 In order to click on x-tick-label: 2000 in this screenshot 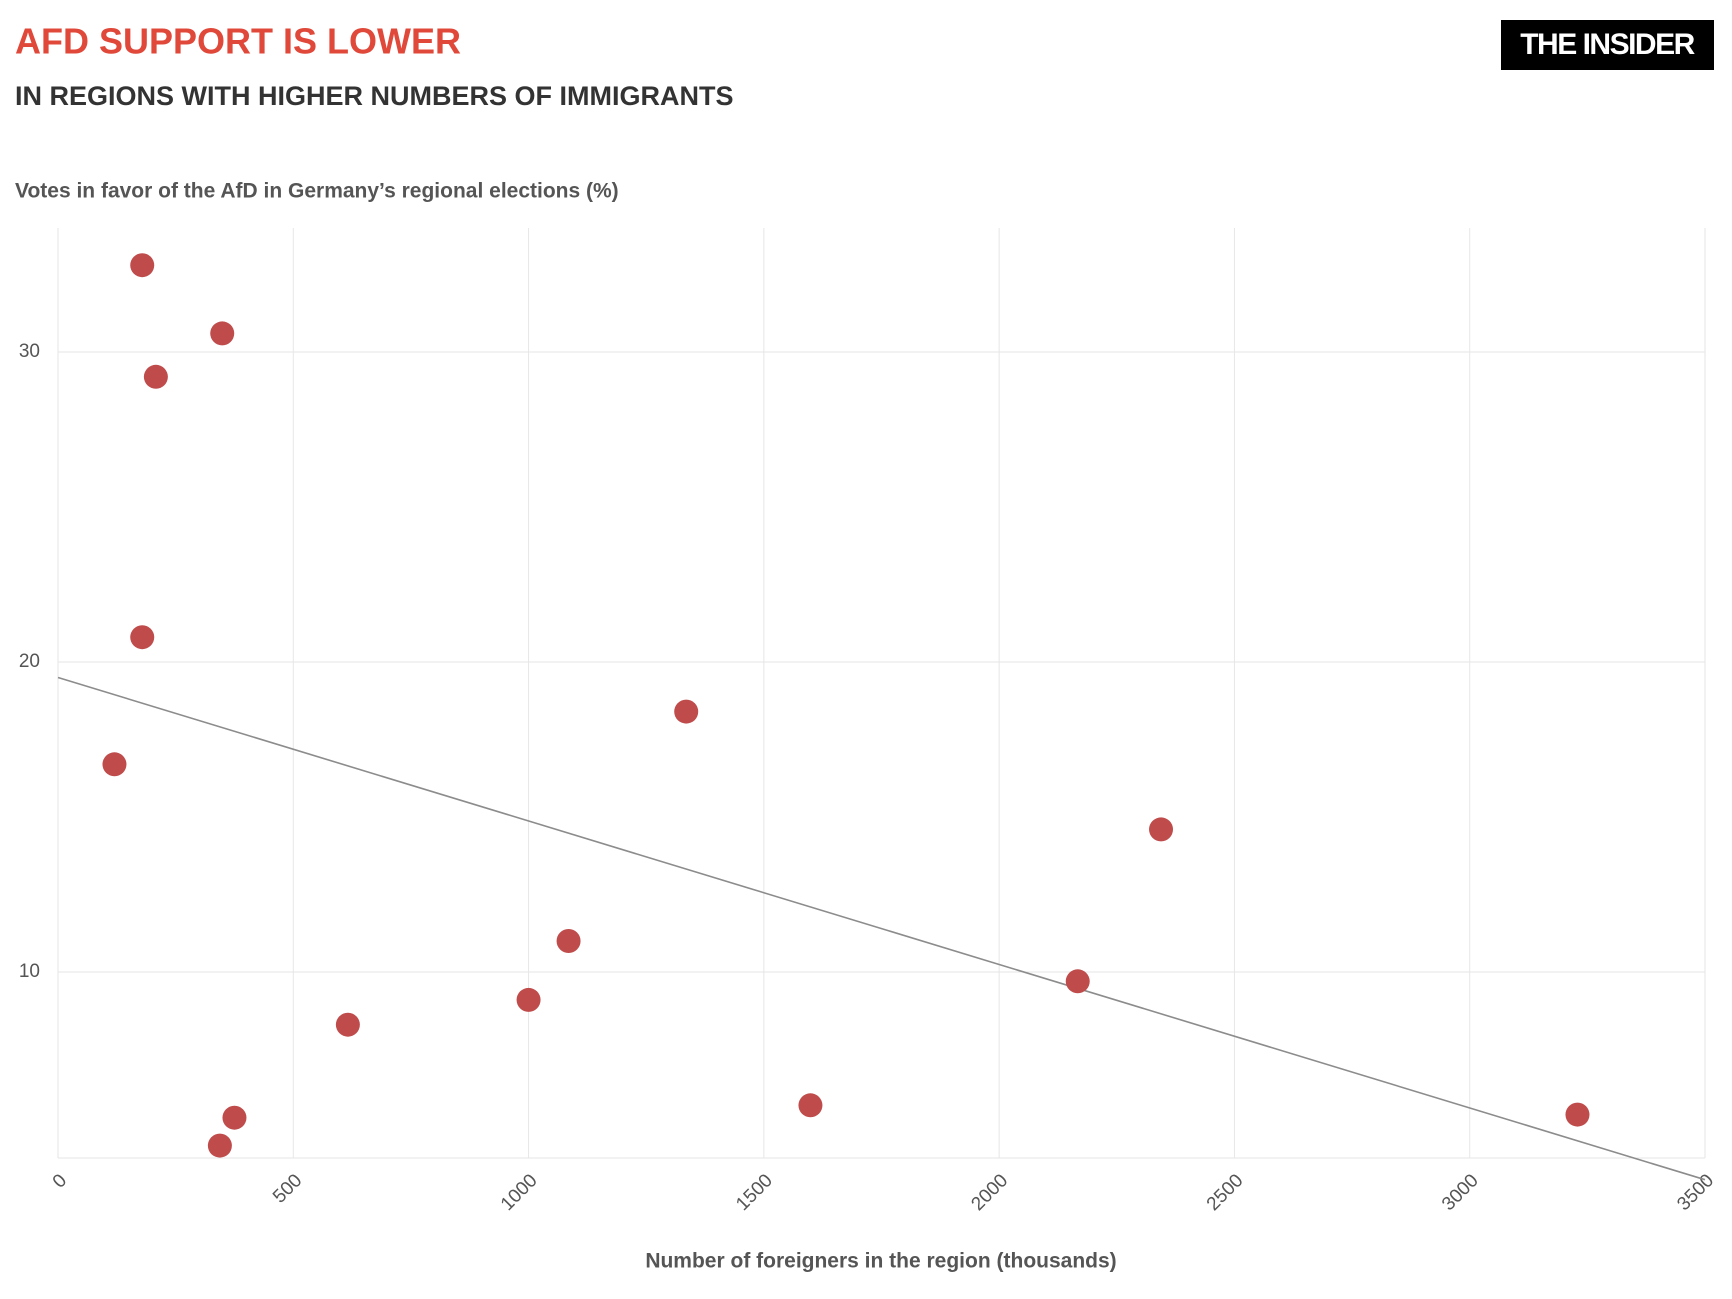, I will do `click(989, 1192)`.